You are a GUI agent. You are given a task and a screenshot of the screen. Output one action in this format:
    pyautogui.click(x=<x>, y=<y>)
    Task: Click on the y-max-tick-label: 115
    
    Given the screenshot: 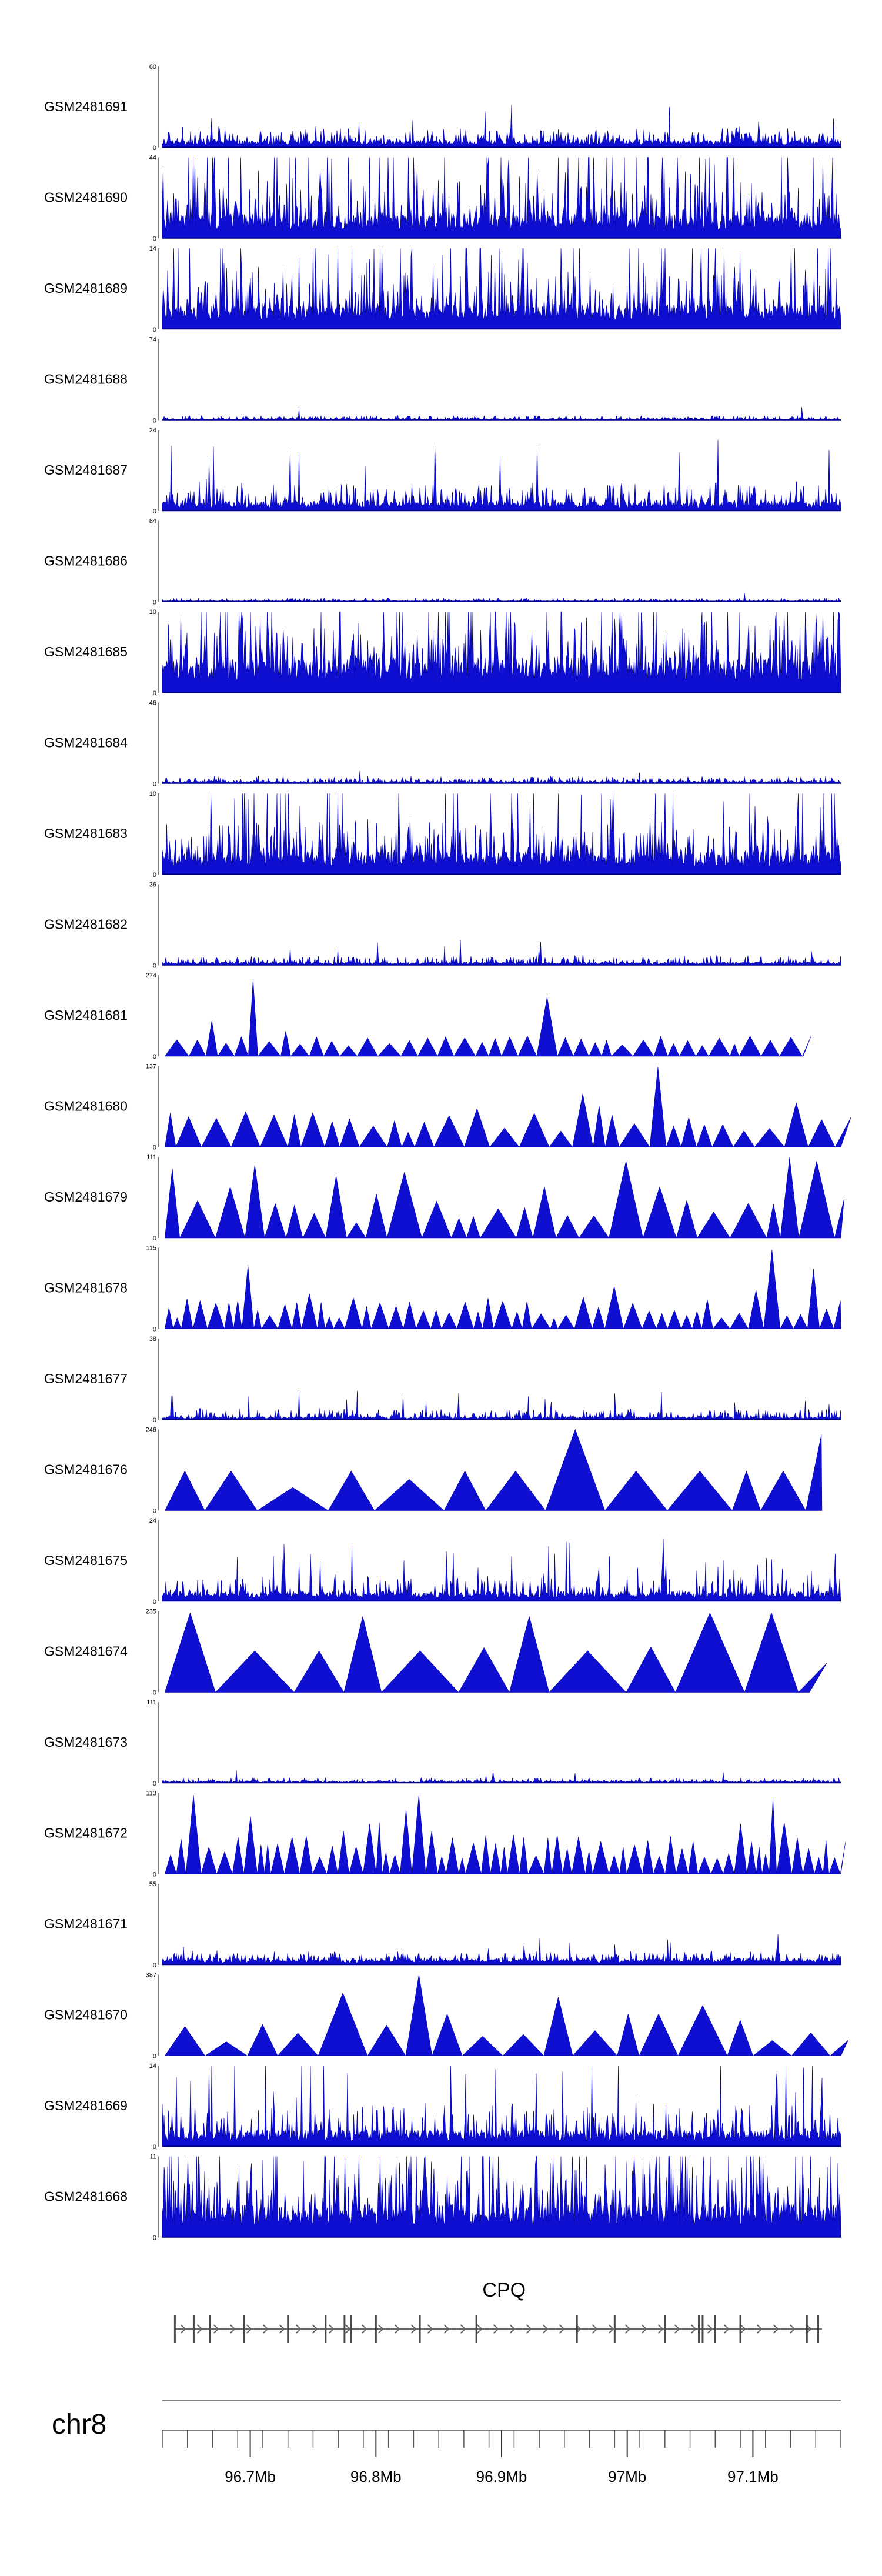 What is the action you would take?
    pyautogui.click(x=151, y=1248)
    